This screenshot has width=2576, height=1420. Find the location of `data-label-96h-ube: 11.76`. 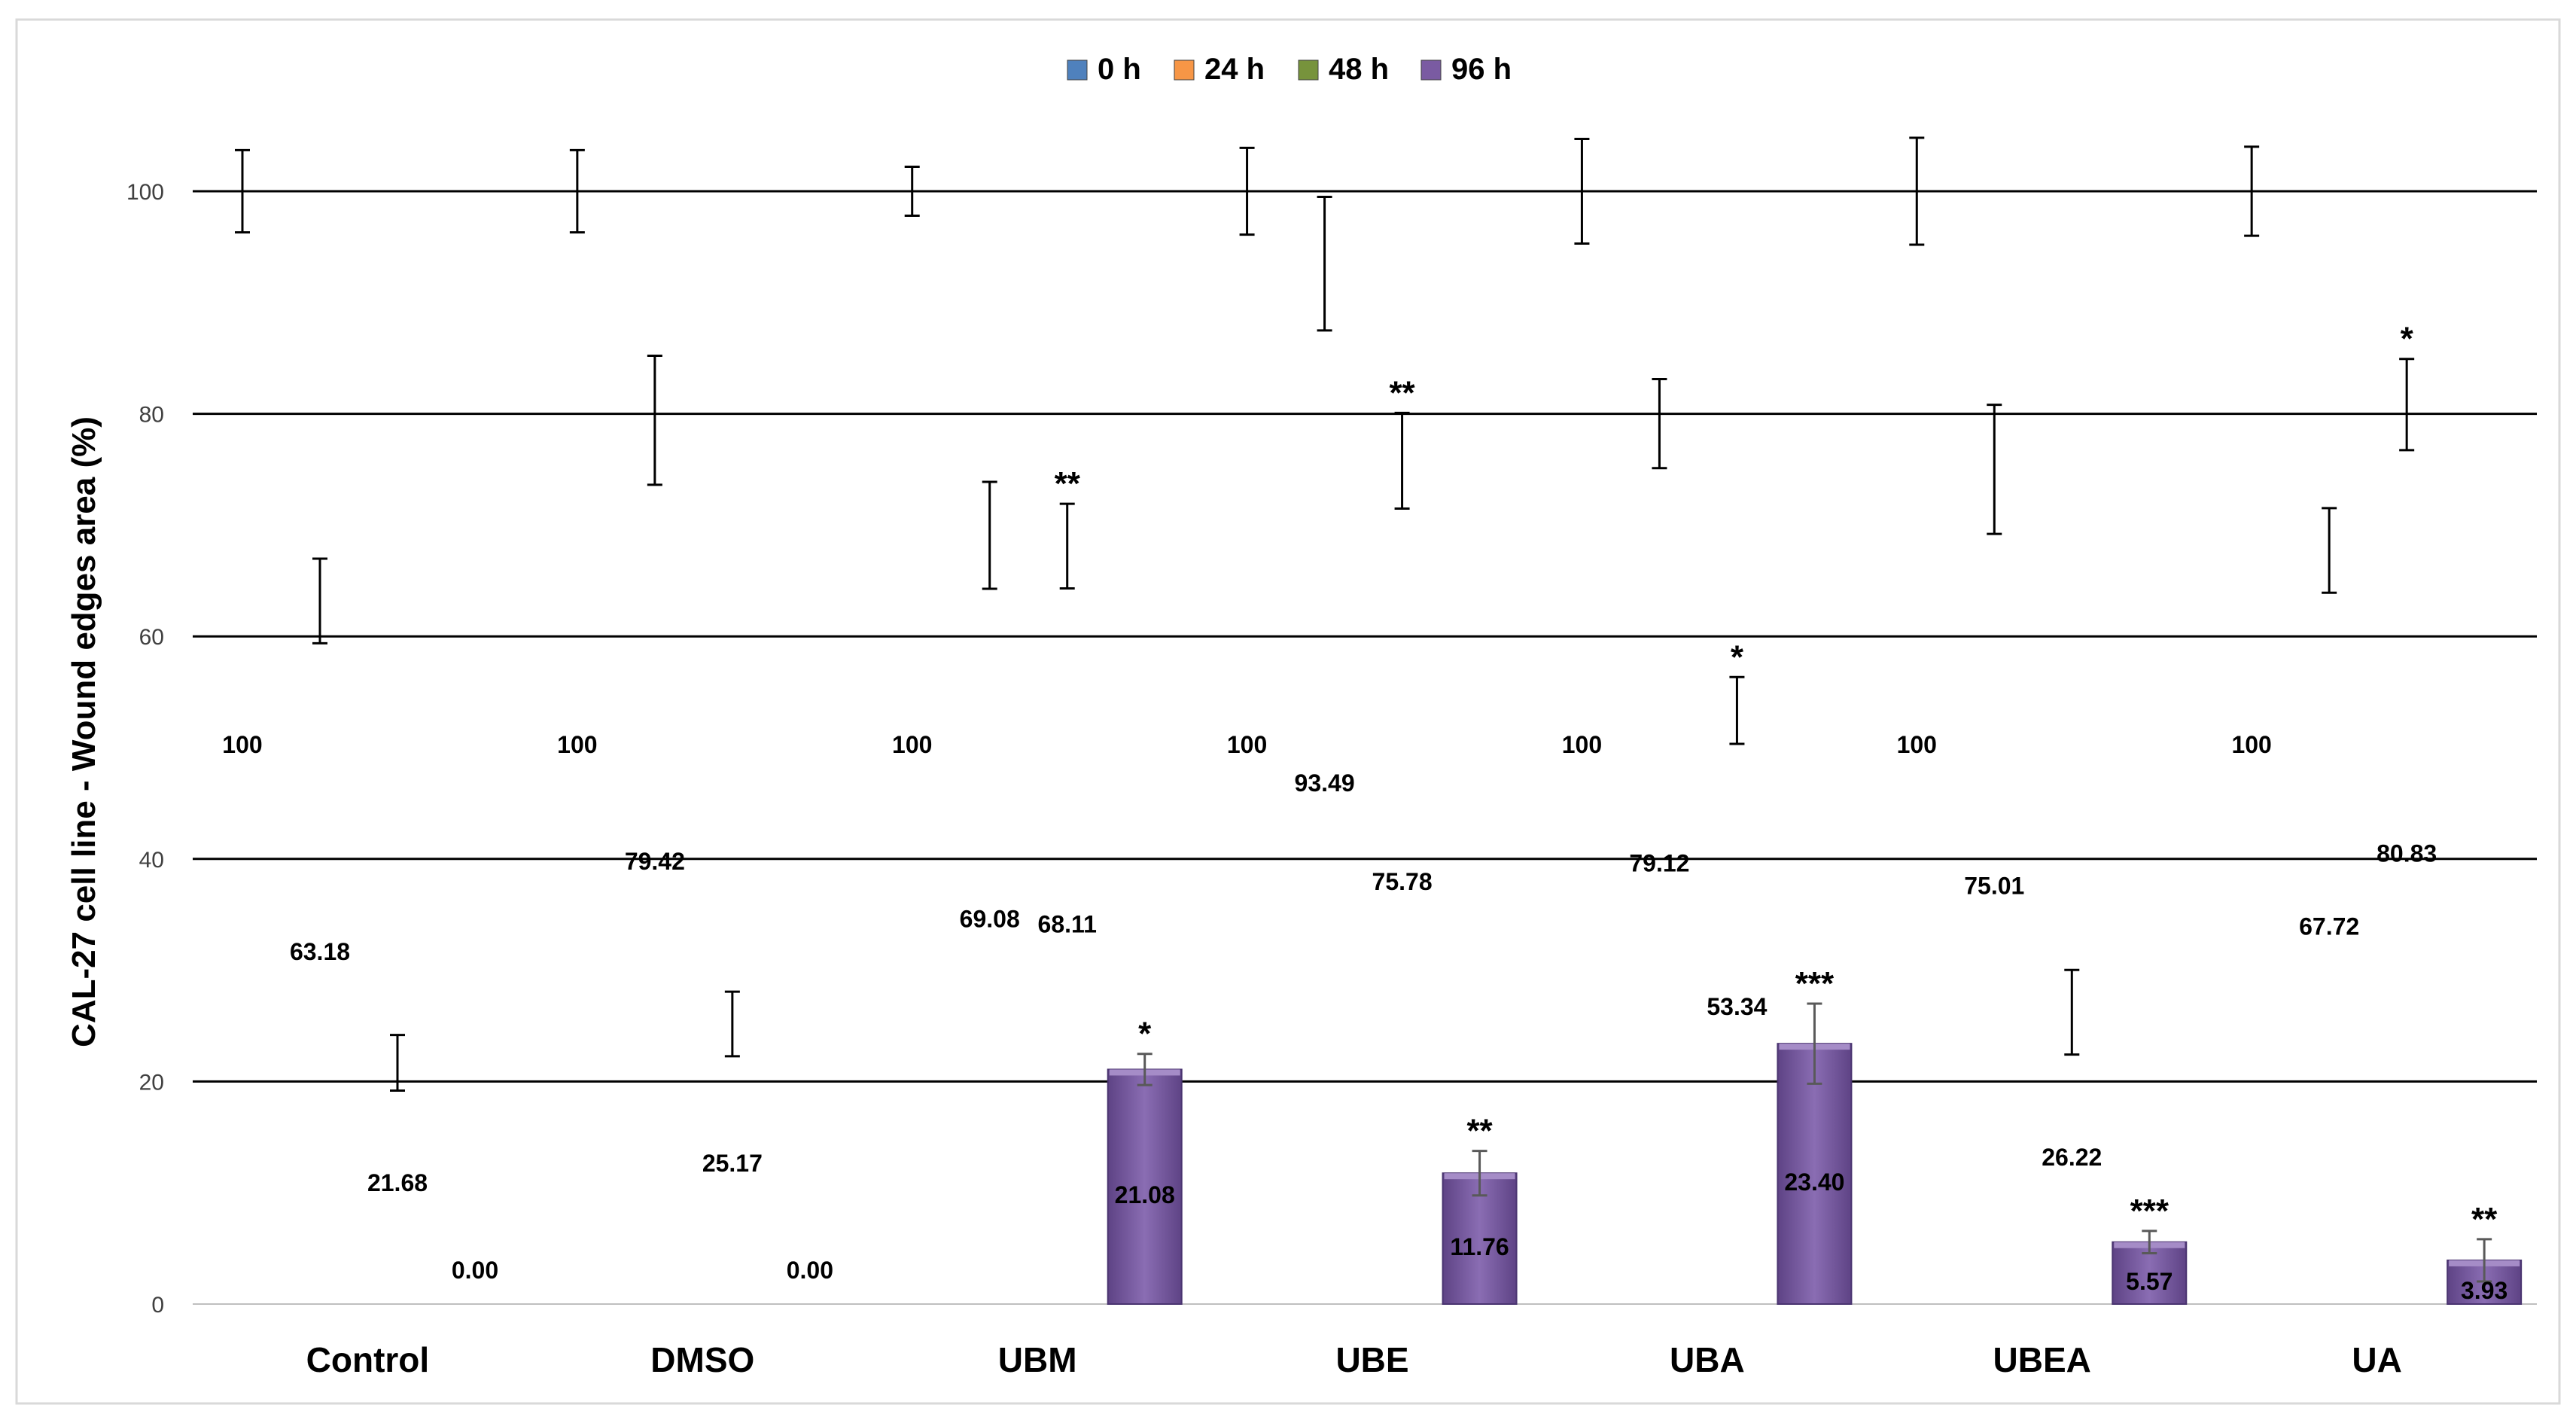

data-label-96h-ube: 11.76 is located at coordinates (1480, 1246).